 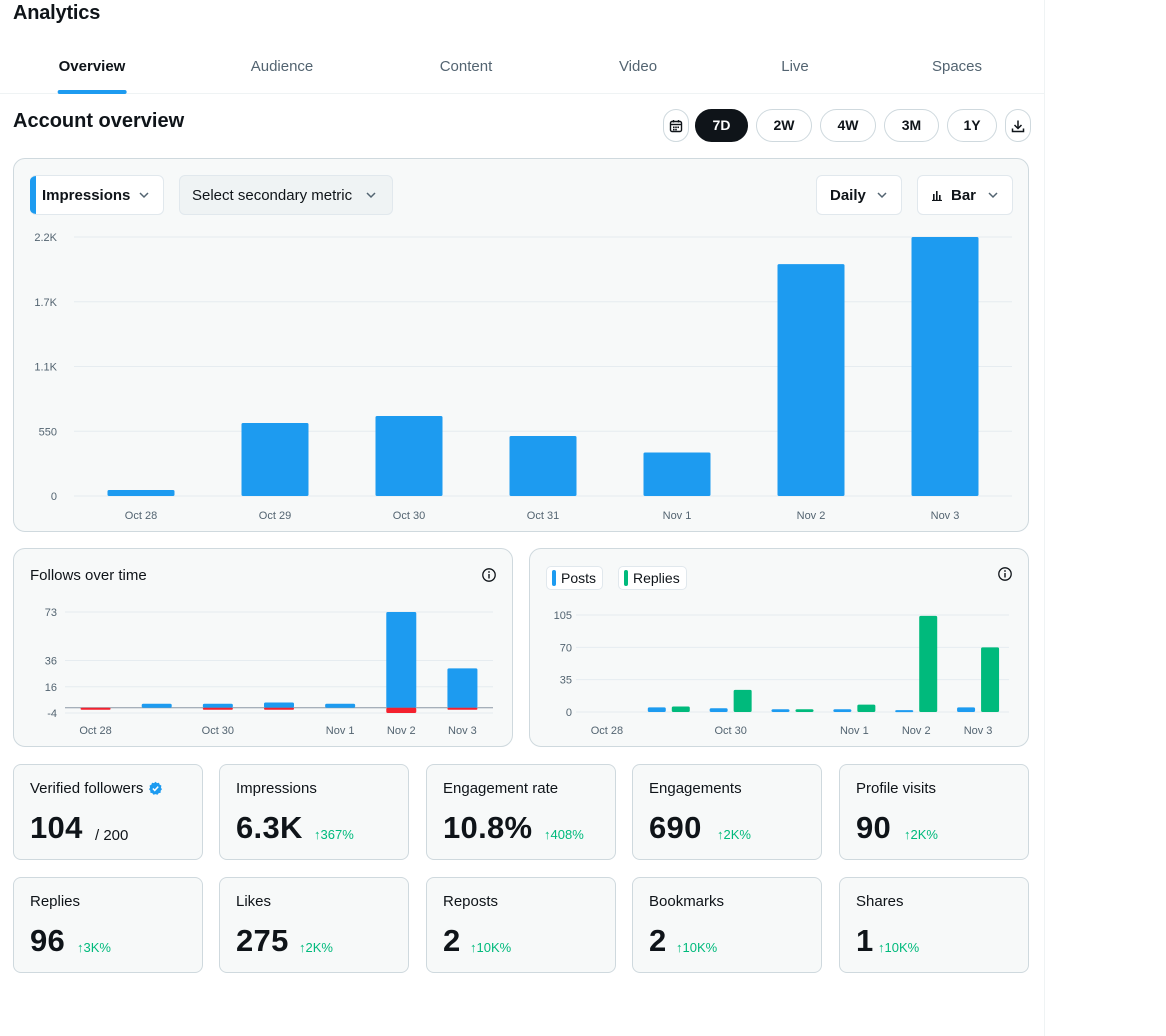 I want to click on tab-spaces-label: Spaces, so click(x=957, y=66).